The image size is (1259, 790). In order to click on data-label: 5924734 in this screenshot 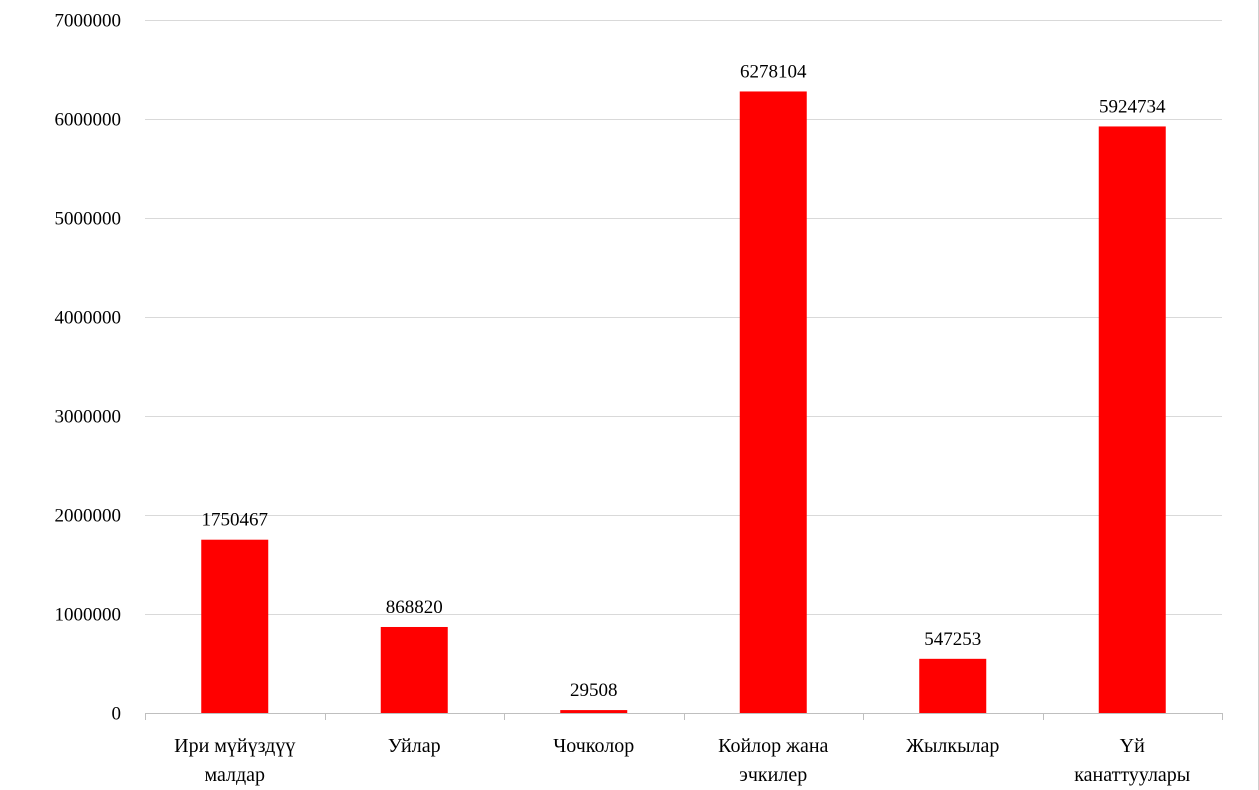, I will do `click(1132, 106)`.